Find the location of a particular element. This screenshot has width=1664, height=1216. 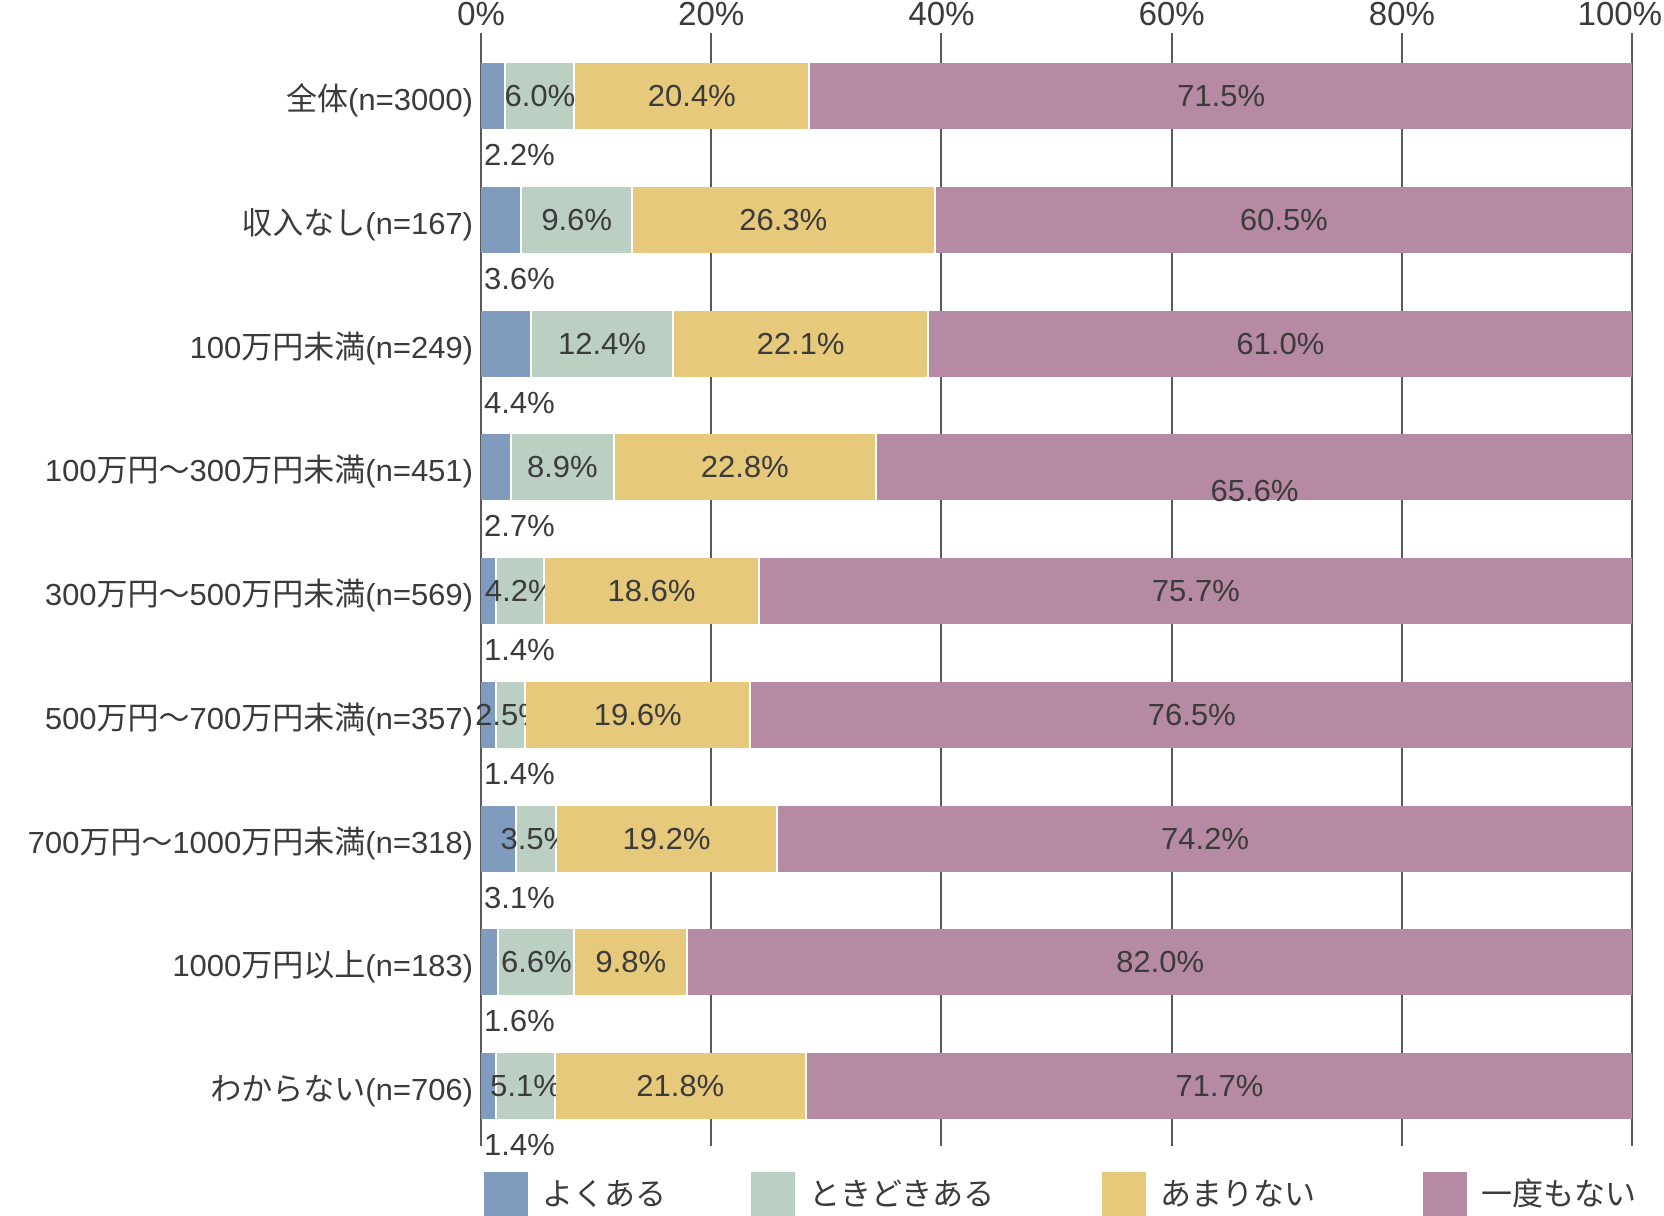

segment-value-label: 18.6% is located at coordinates (651, 590).